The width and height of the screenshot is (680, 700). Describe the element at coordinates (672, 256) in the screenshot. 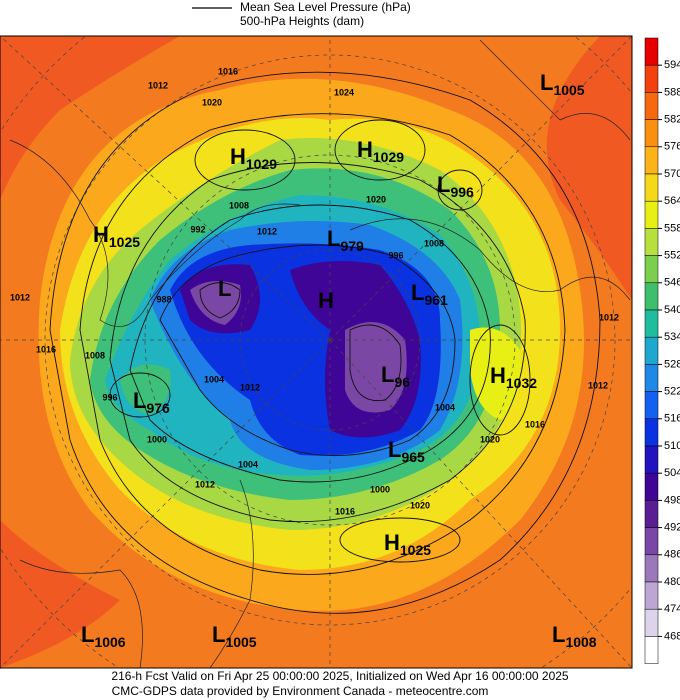

I see `colorbar-label: 552` at that location.